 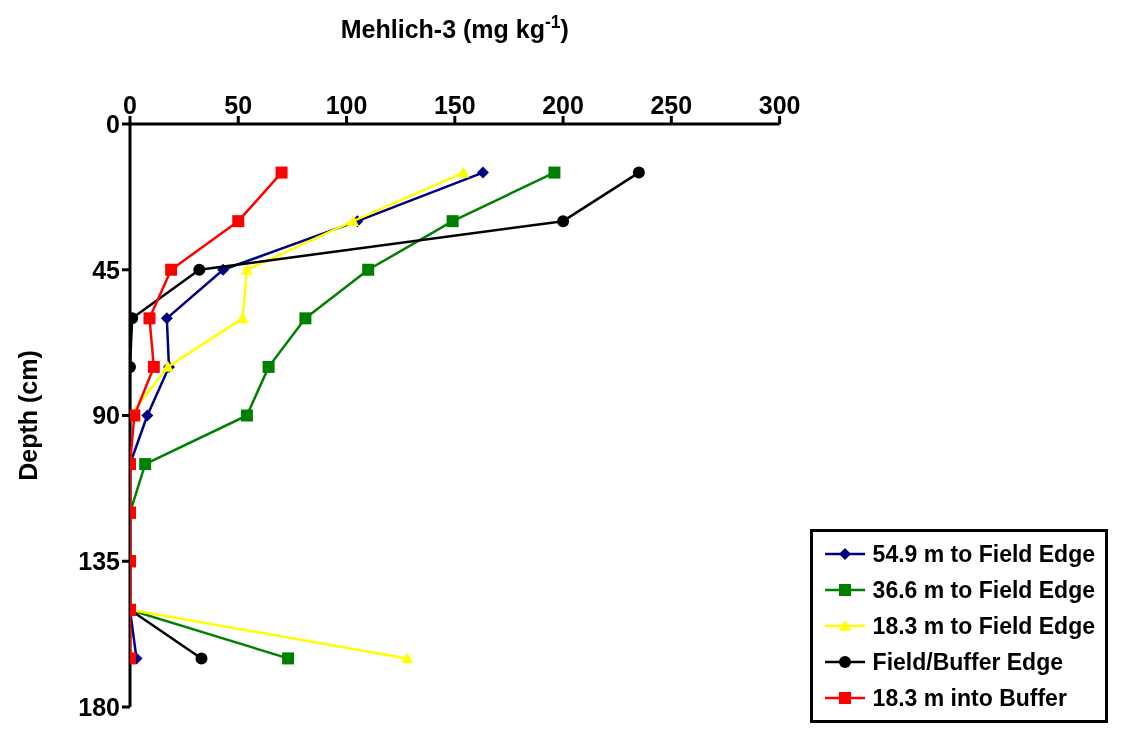 I want to click on x-tick-label: 250, so click(x=671, y=105).